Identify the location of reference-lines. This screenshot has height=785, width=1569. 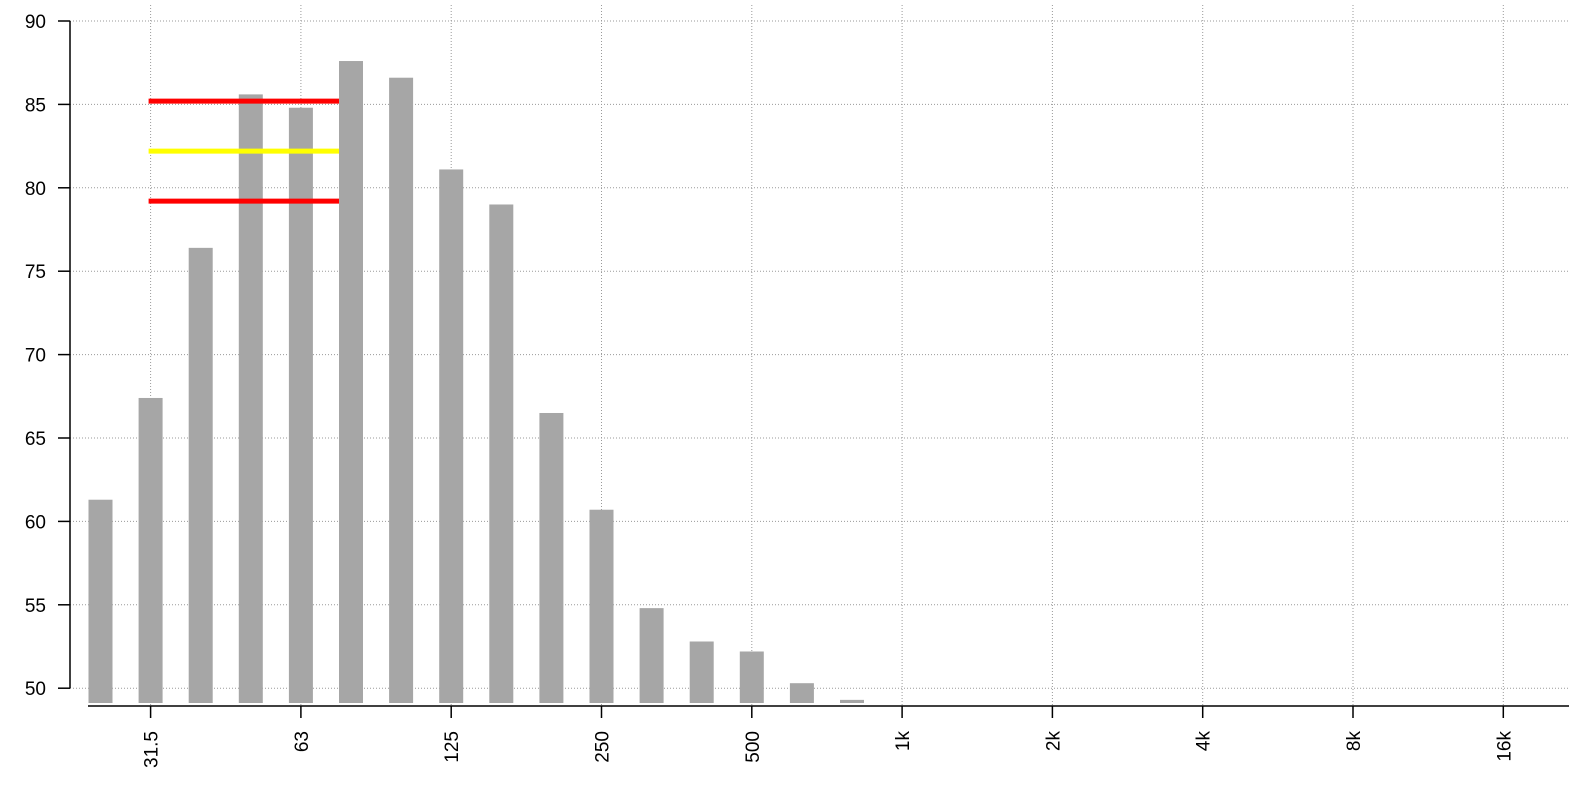
(243, 151).